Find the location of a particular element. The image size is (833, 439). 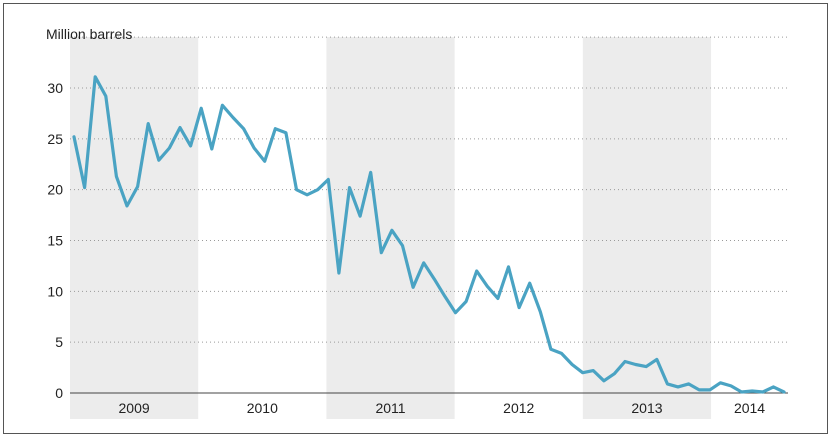

y-tick-label: 10 is located at coordinates (55, 291).